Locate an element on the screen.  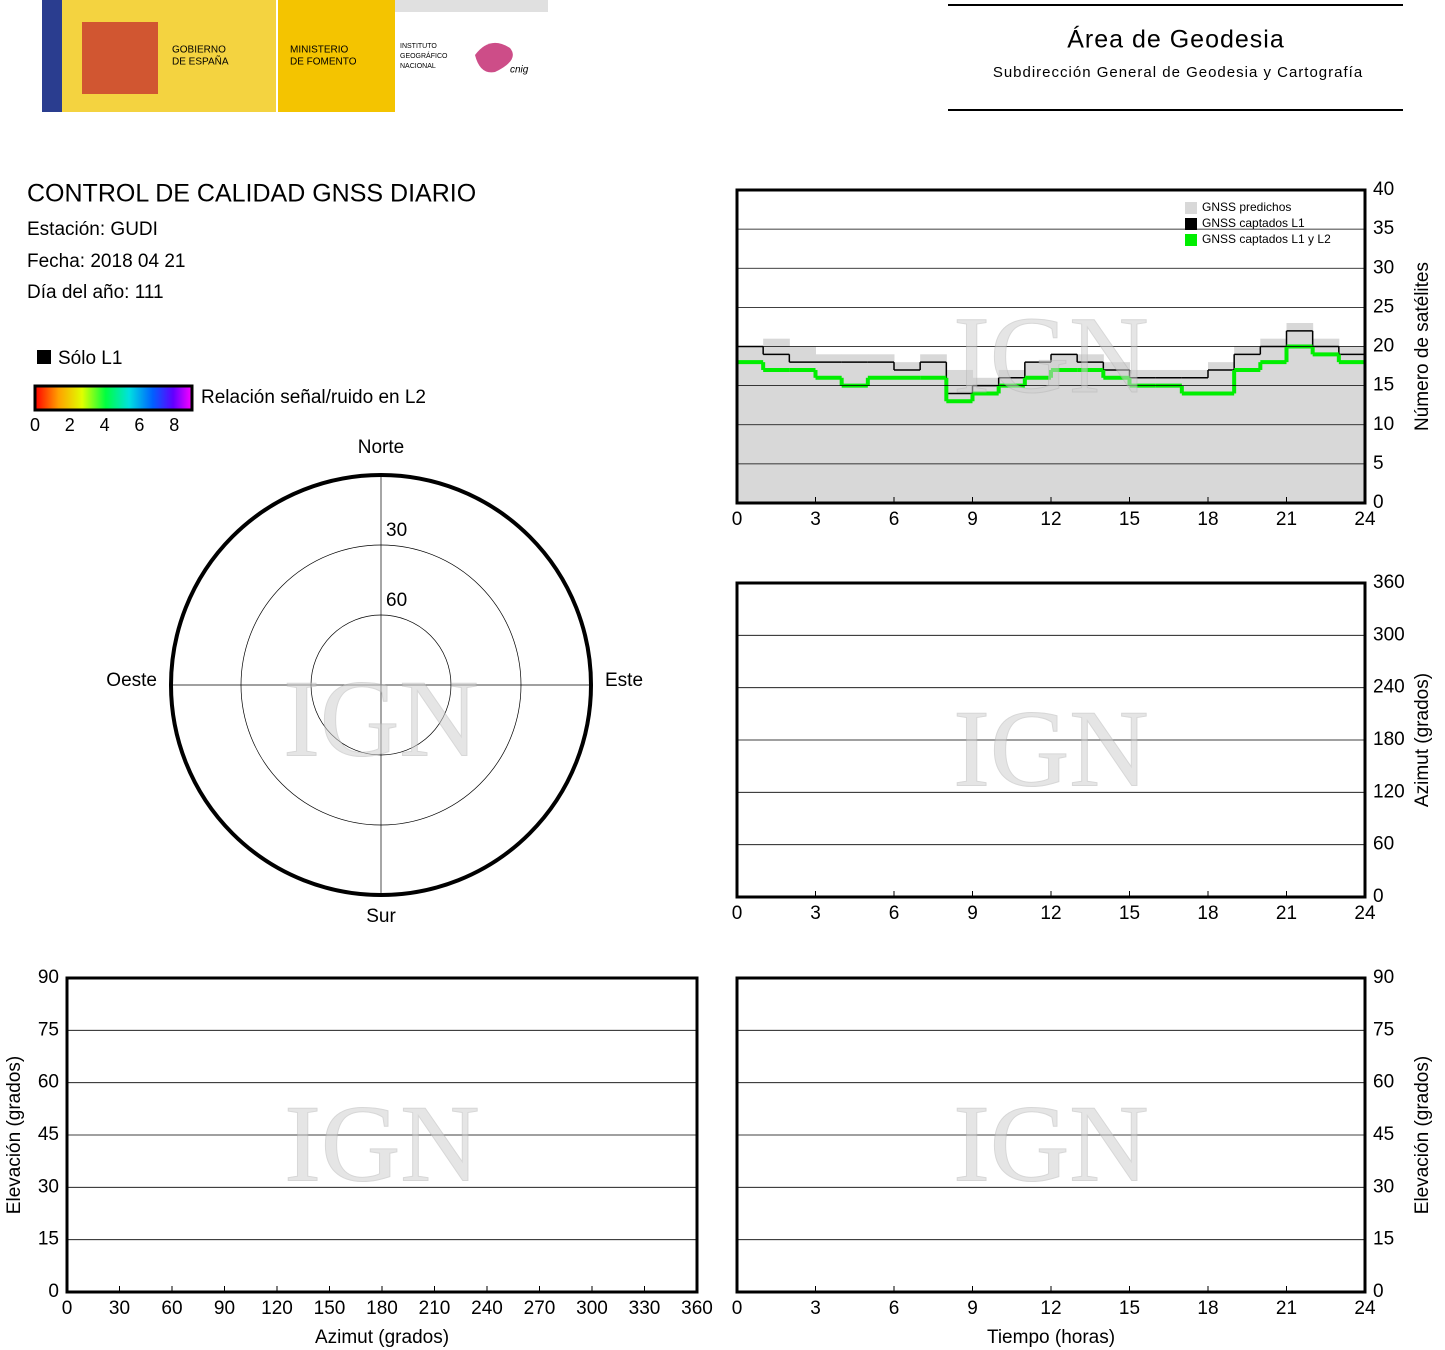
y-tick-label: 20 is located at coordinates (1383, 346).